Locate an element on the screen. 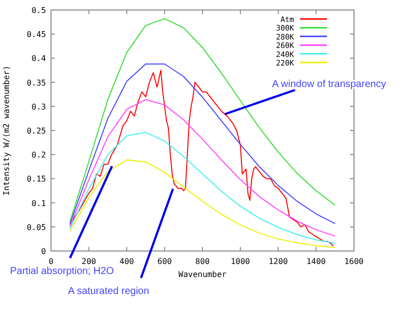  y-tick-label: 0.2 is located at coordinates (39, 155).